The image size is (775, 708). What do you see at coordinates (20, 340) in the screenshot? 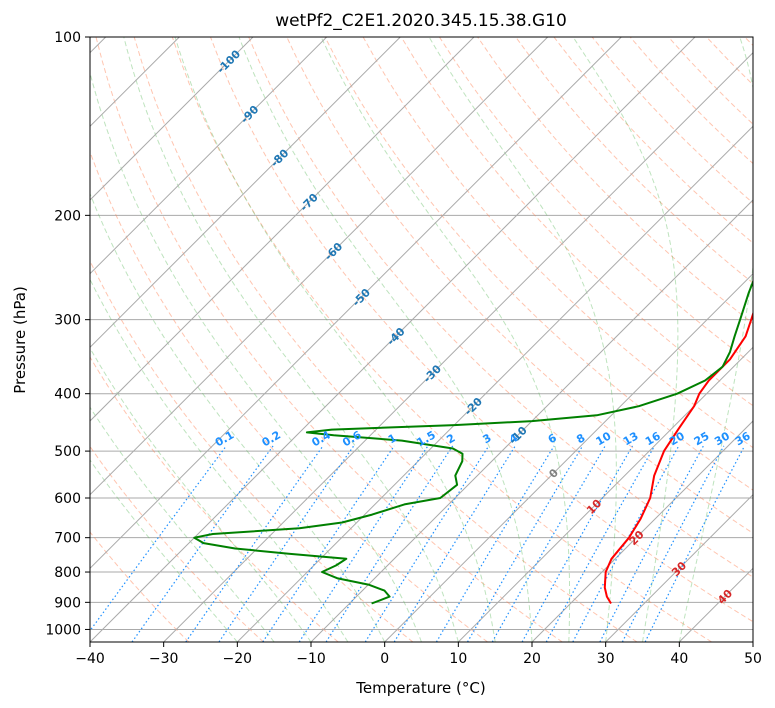
I see `y-axis-title: Pressure (hPa)` at bounding box center [20, 340].